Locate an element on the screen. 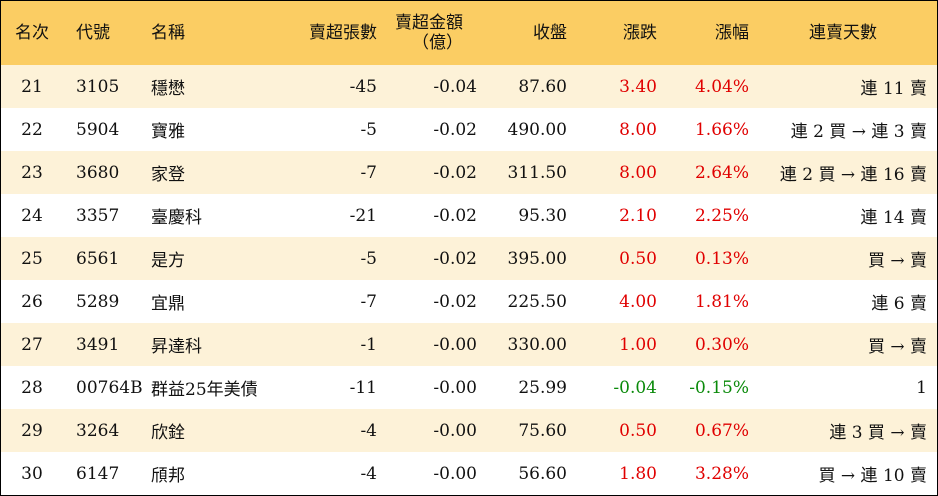  table-row: 24 3357 臺慶科 -21 -0.02 95.30 2.10 2.25% 連 14 賣 is located at coordinates (469, 215).